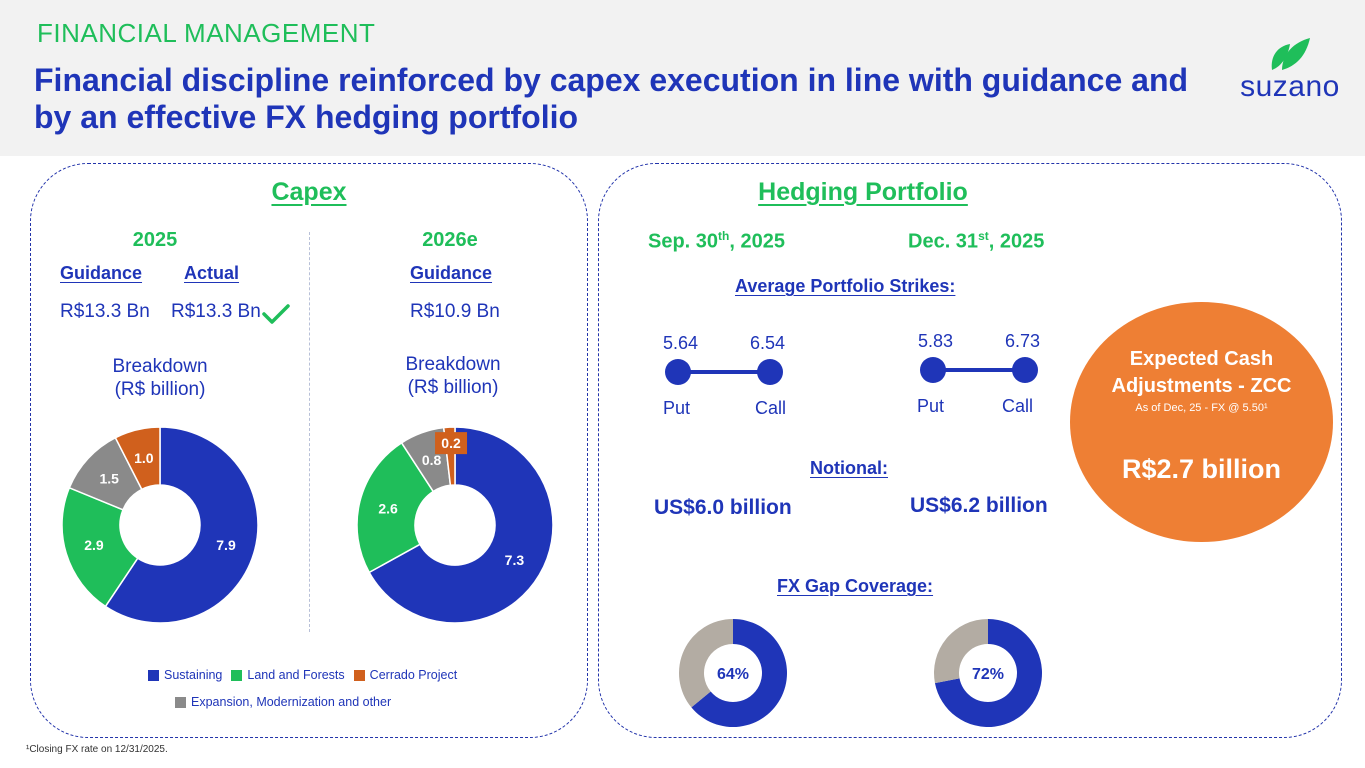  Describe the element at coordinates (193, 675) in the screenshot. I see `legend-label-sustaining: Sustaining` at that location.